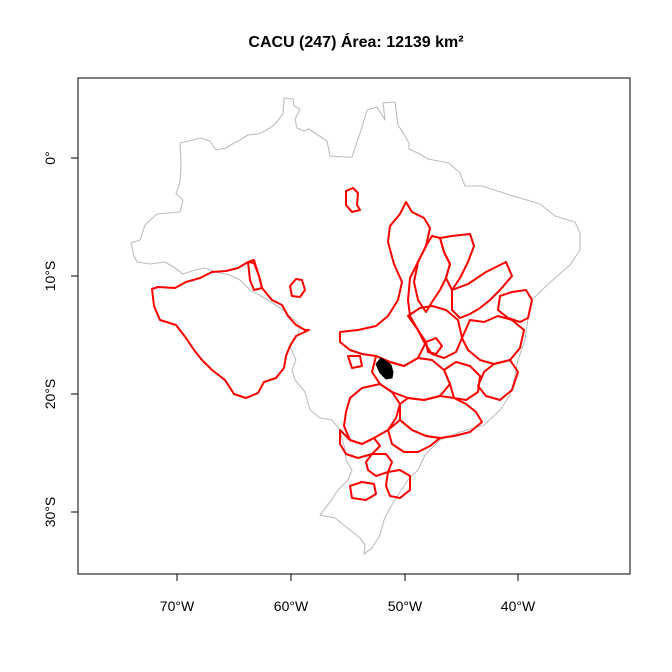 This screenshot has width=672, height=672. Describe the element at coordinates (518, 606) in the screenshot. I see `x-tick-label: 40°W` at that location.